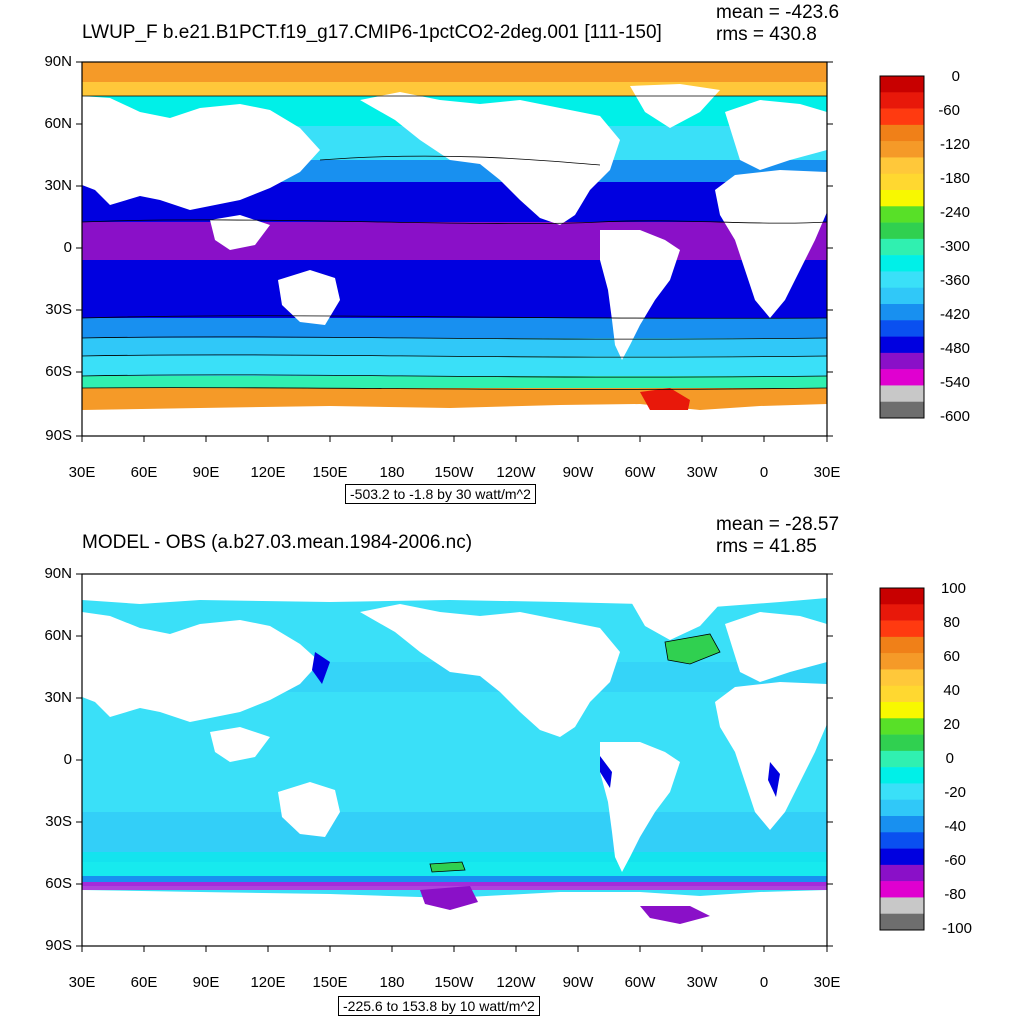 This screenshot has width=1024, height=1024. Describe the element at coordinates (240, 232) in the screenshot. I see `land-se-asia` at that location.